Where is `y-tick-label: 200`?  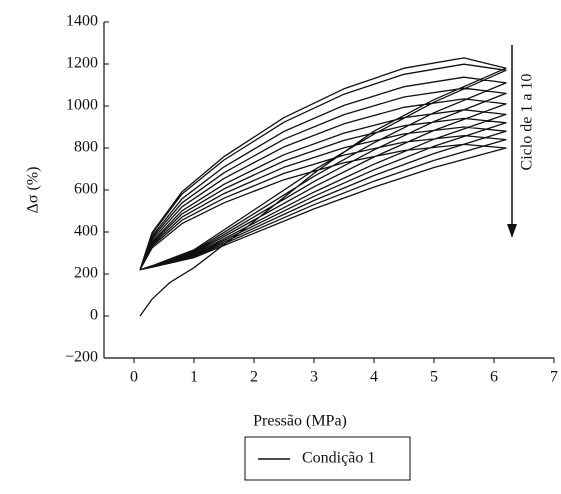
y-tick-label: 200 is located at coordinates (86, 273).